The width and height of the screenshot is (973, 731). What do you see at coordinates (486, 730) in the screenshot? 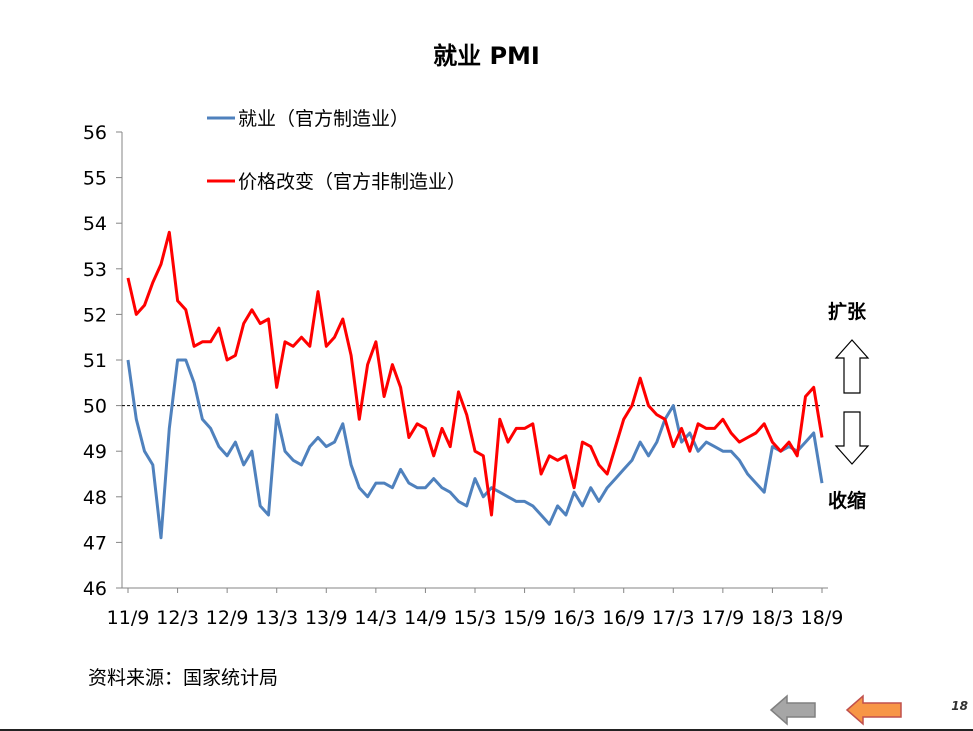
I see `footer-divider` at bounding box center [486, 730].